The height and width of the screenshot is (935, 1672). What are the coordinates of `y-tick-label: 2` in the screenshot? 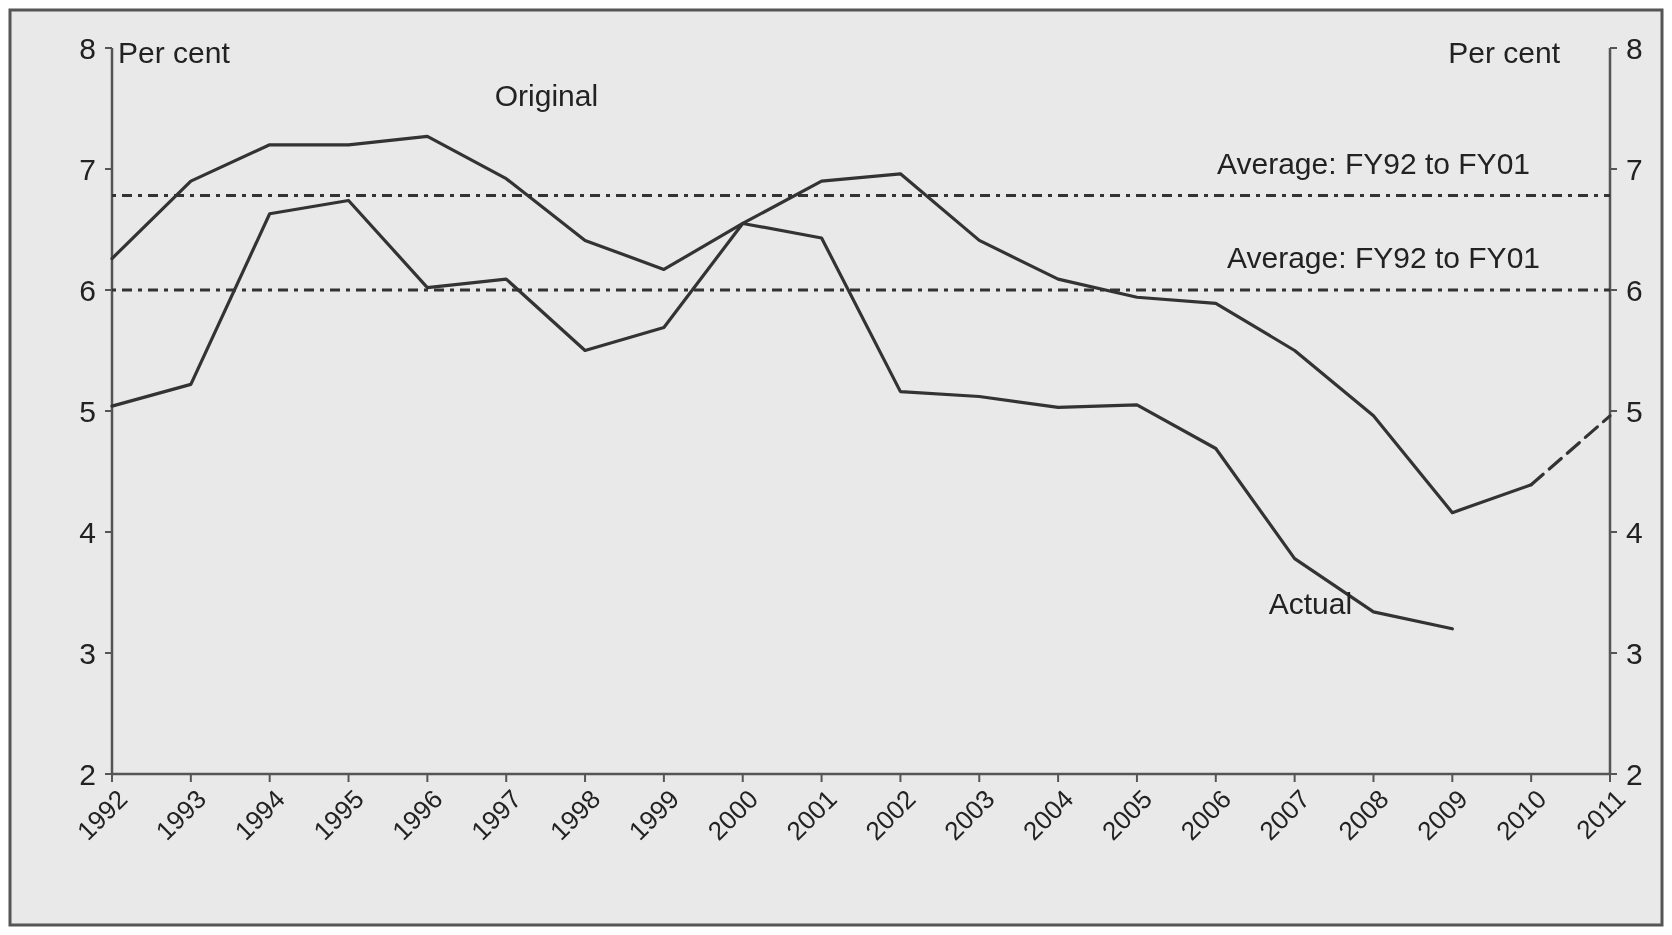 It's located at (87, 774).